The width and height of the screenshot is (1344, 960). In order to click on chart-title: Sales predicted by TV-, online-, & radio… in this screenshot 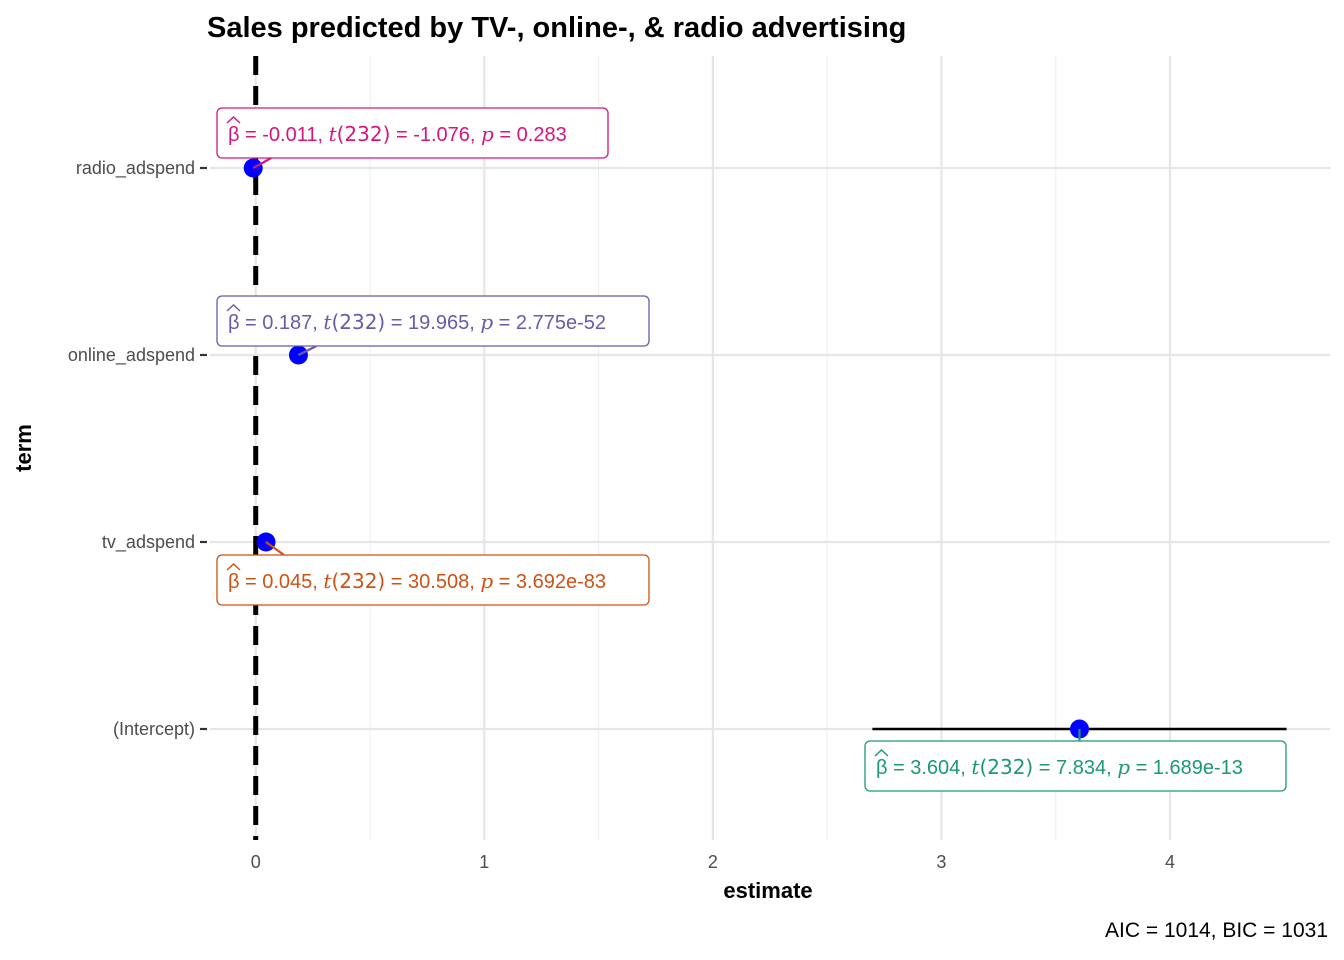, I will do `click(556, 28)`.